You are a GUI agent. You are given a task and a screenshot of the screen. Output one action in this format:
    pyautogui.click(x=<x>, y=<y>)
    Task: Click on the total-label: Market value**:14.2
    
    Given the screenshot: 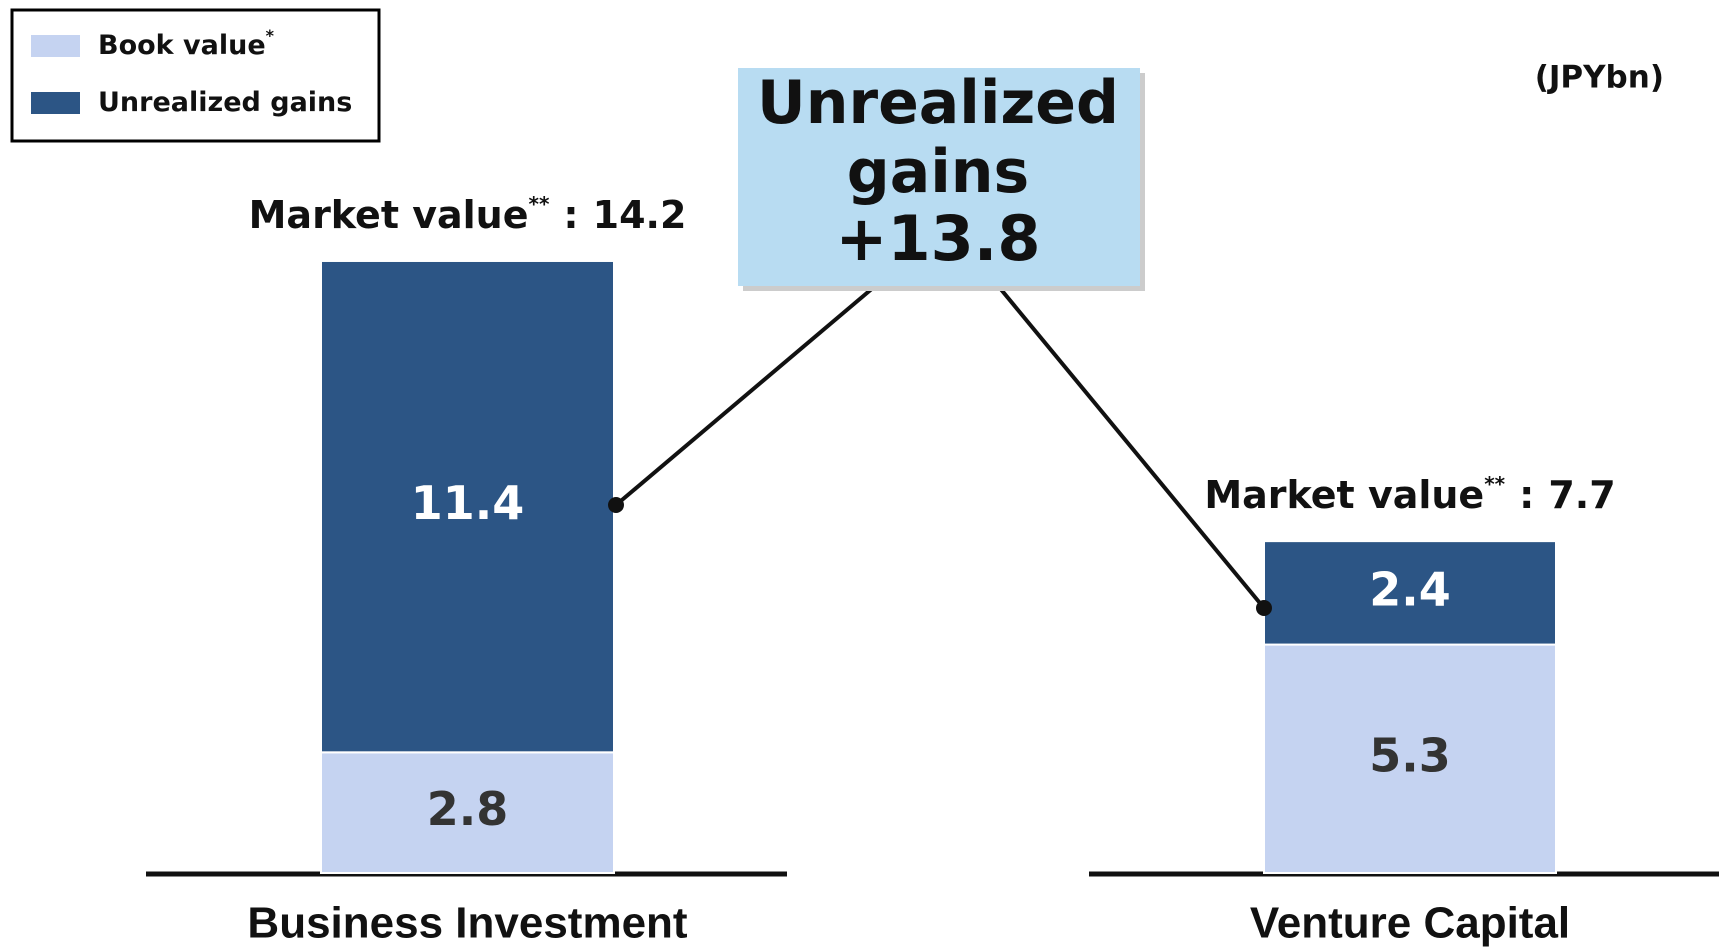 What is the action you would take?
    pyautogui.click(x=468, y=213)
    